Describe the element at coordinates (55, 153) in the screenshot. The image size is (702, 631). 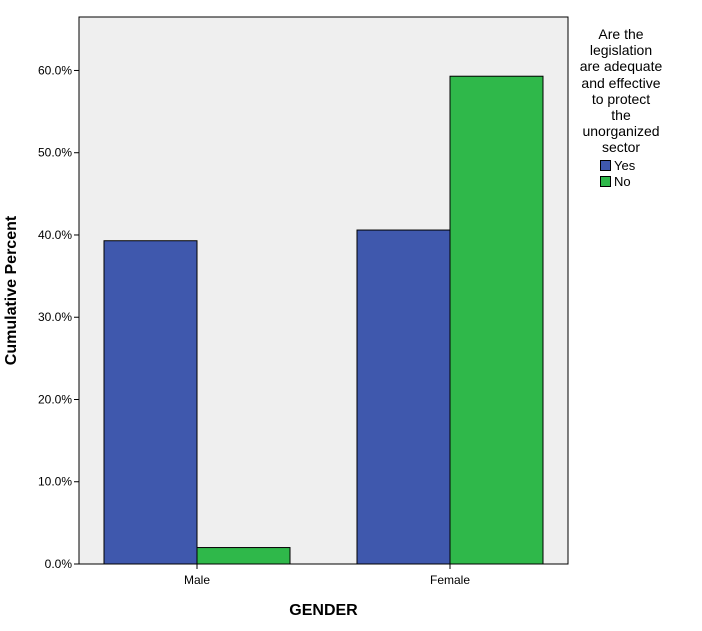
I see `y-tick-label: 50.0%` at that location.